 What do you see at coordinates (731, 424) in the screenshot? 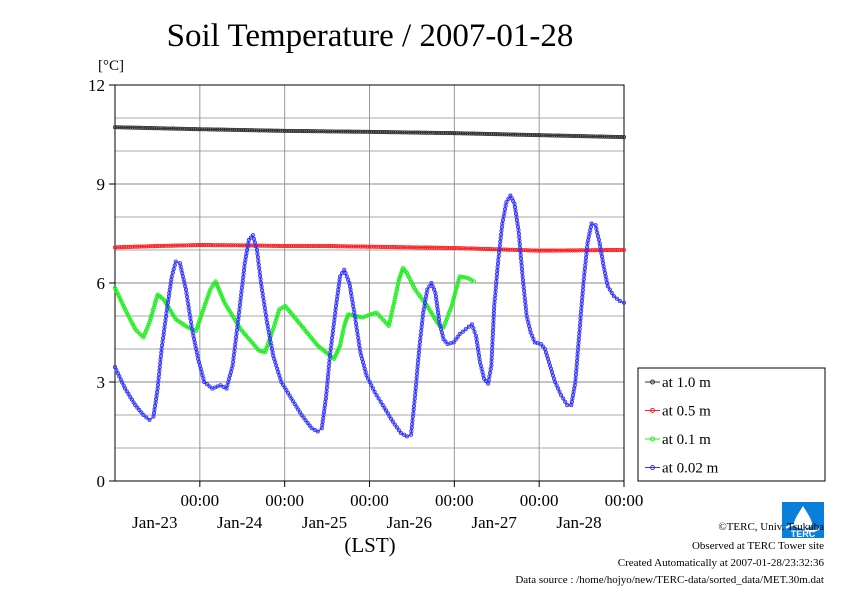
I see `legend-box` at bounding box center [731, 424].